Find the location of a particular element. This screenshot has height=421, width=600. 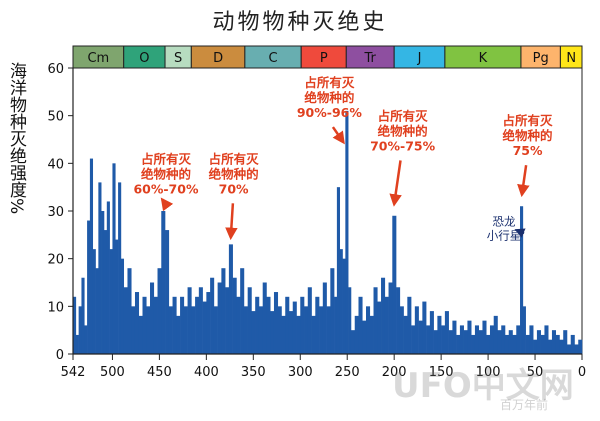

annotation-1-line: 占所有灭 is located at coordinates (166, 158).